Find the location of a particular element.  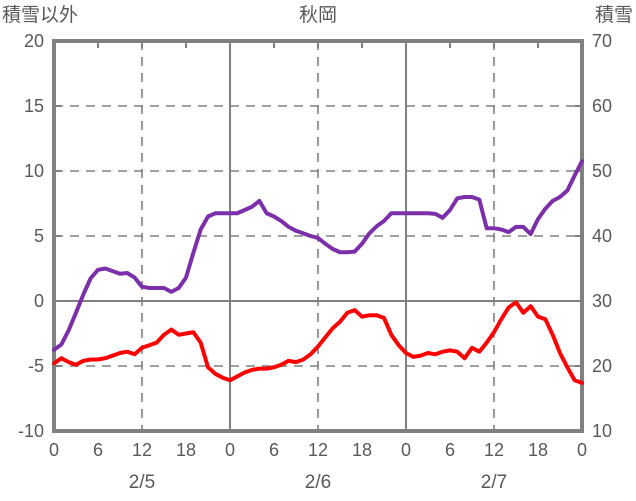

series-line-other is located at coordinates (318, 342).